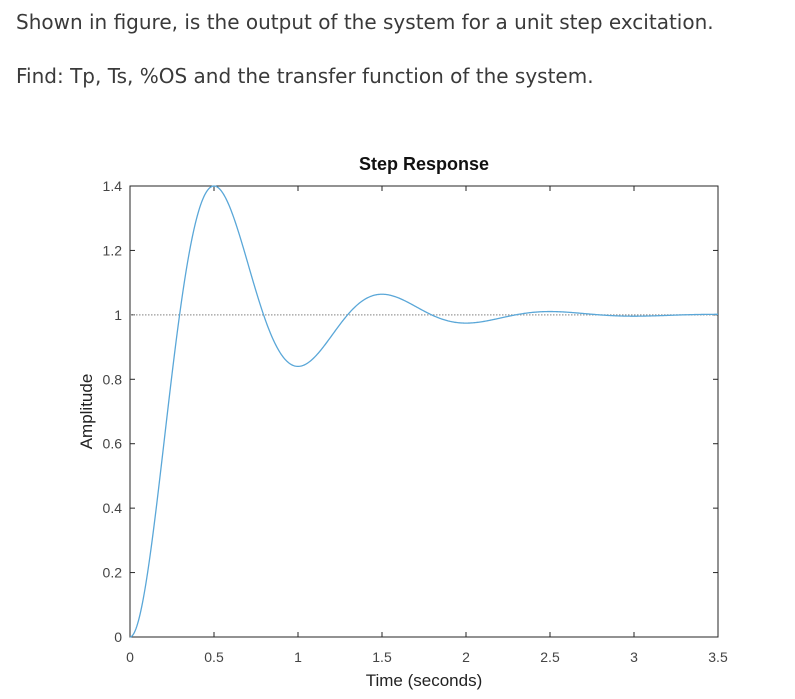 This screenshot has height=699, width=795. What do you see at coordinates (113, 250) in the screenshot?
I see `y-tick-label: 1.2` at bounding box center [113, 250].